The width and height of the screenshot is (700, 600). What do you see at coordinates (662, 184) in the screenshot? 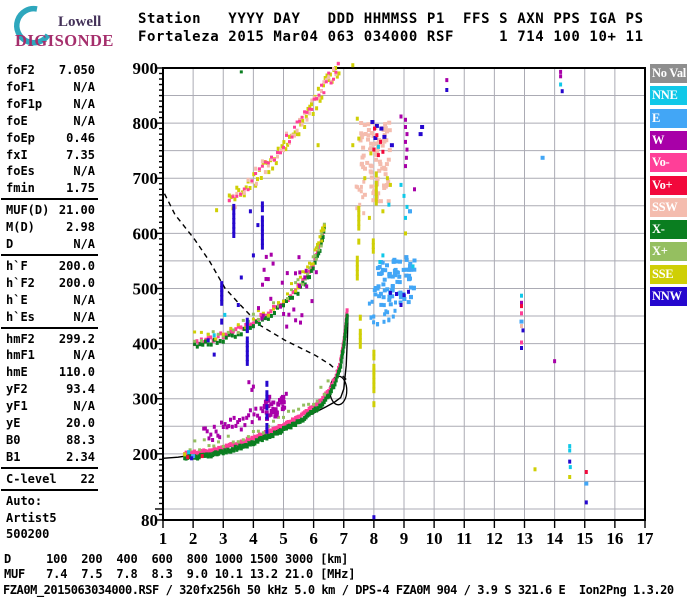
I see `legend-label: Vo+` at bounding box center [662, 184].